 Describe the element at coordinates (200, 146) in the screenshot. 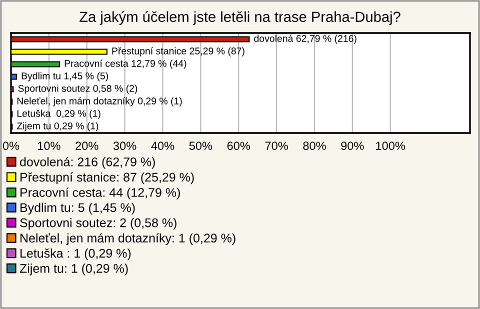

I see `x-tick-label: 50%` at that location.